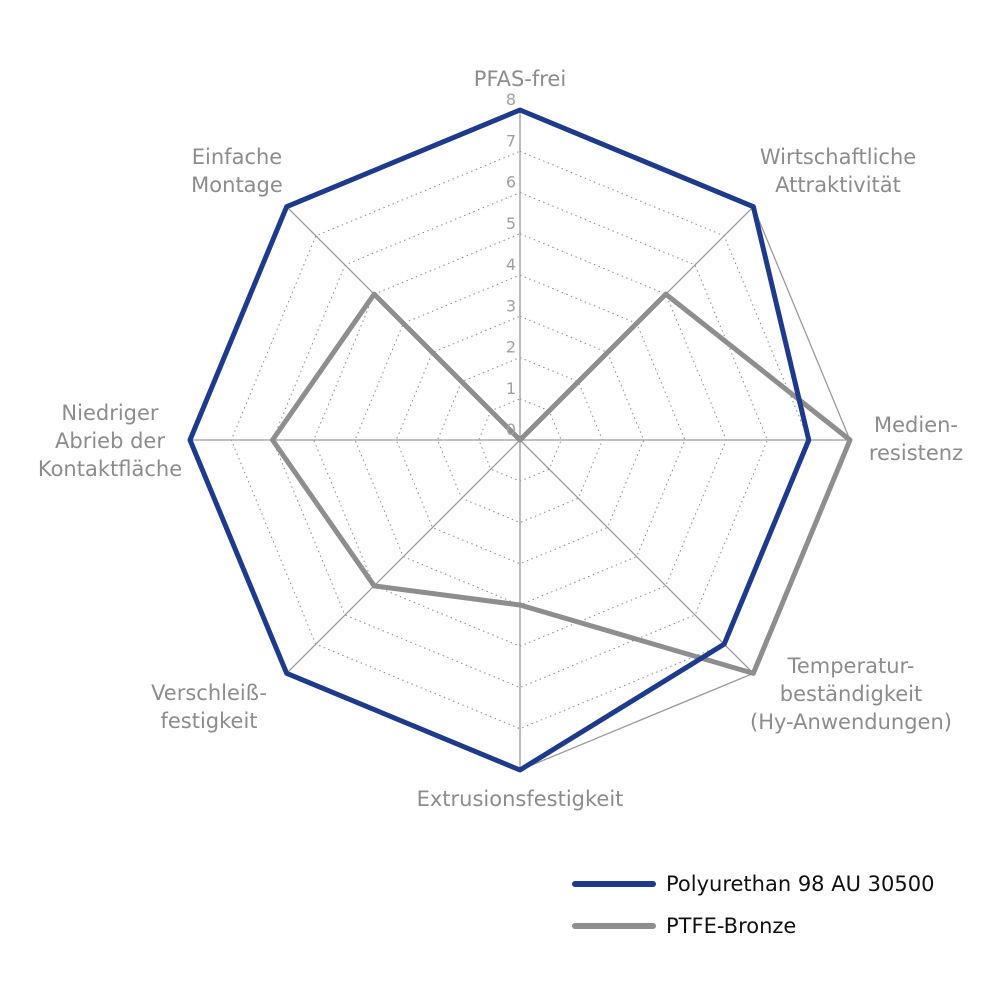 The image size is (1000, 1000). I want to click on legend-swatch-ptfe-bronze, so click(614, 925).